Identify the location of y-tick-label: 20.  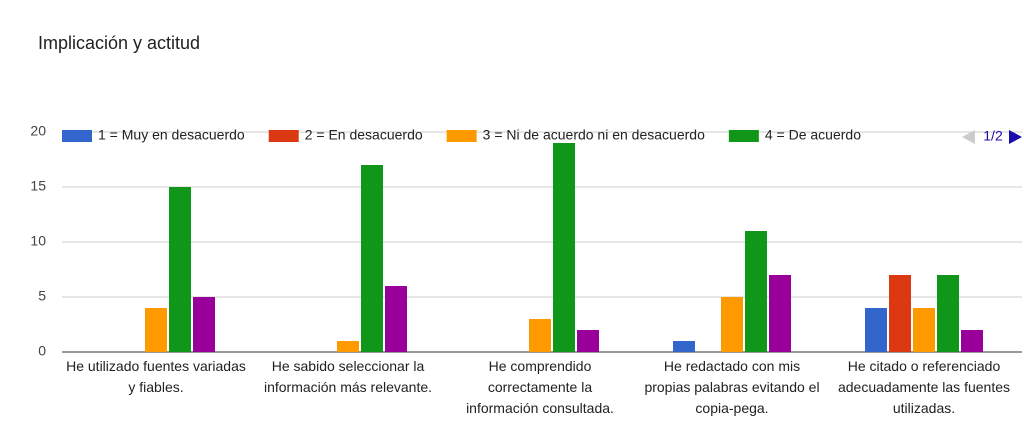
(38, 131).